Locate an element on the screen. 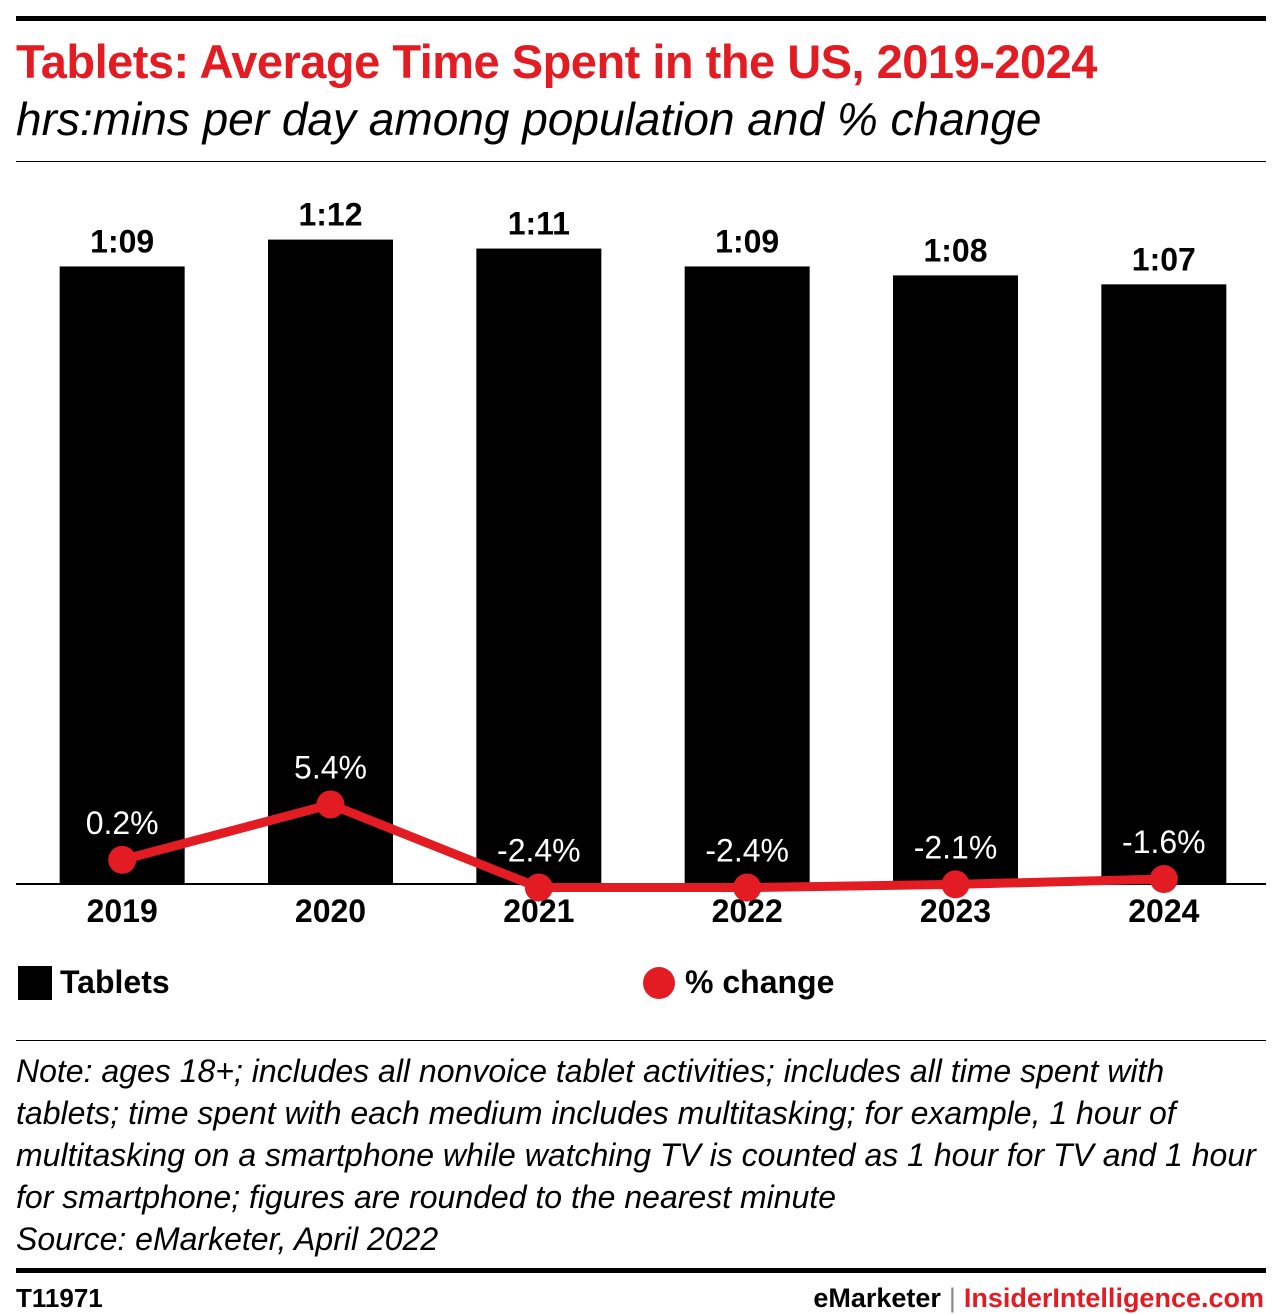  brand-insider: InsiderIntelligence.com is located at coordinates (1113, 1298).